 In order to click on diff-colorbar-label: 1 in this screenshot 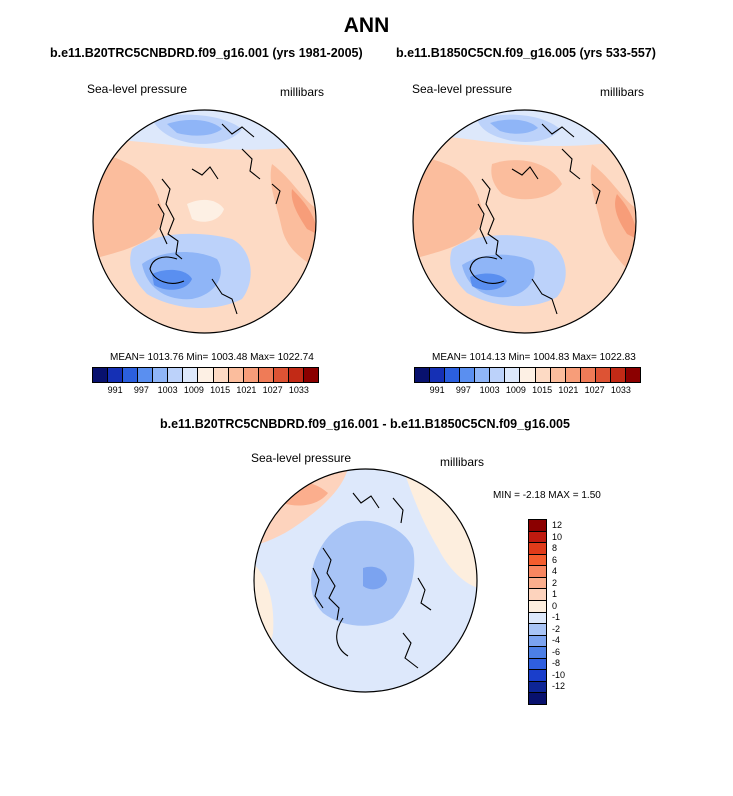, I will do `click(555, 594)`.